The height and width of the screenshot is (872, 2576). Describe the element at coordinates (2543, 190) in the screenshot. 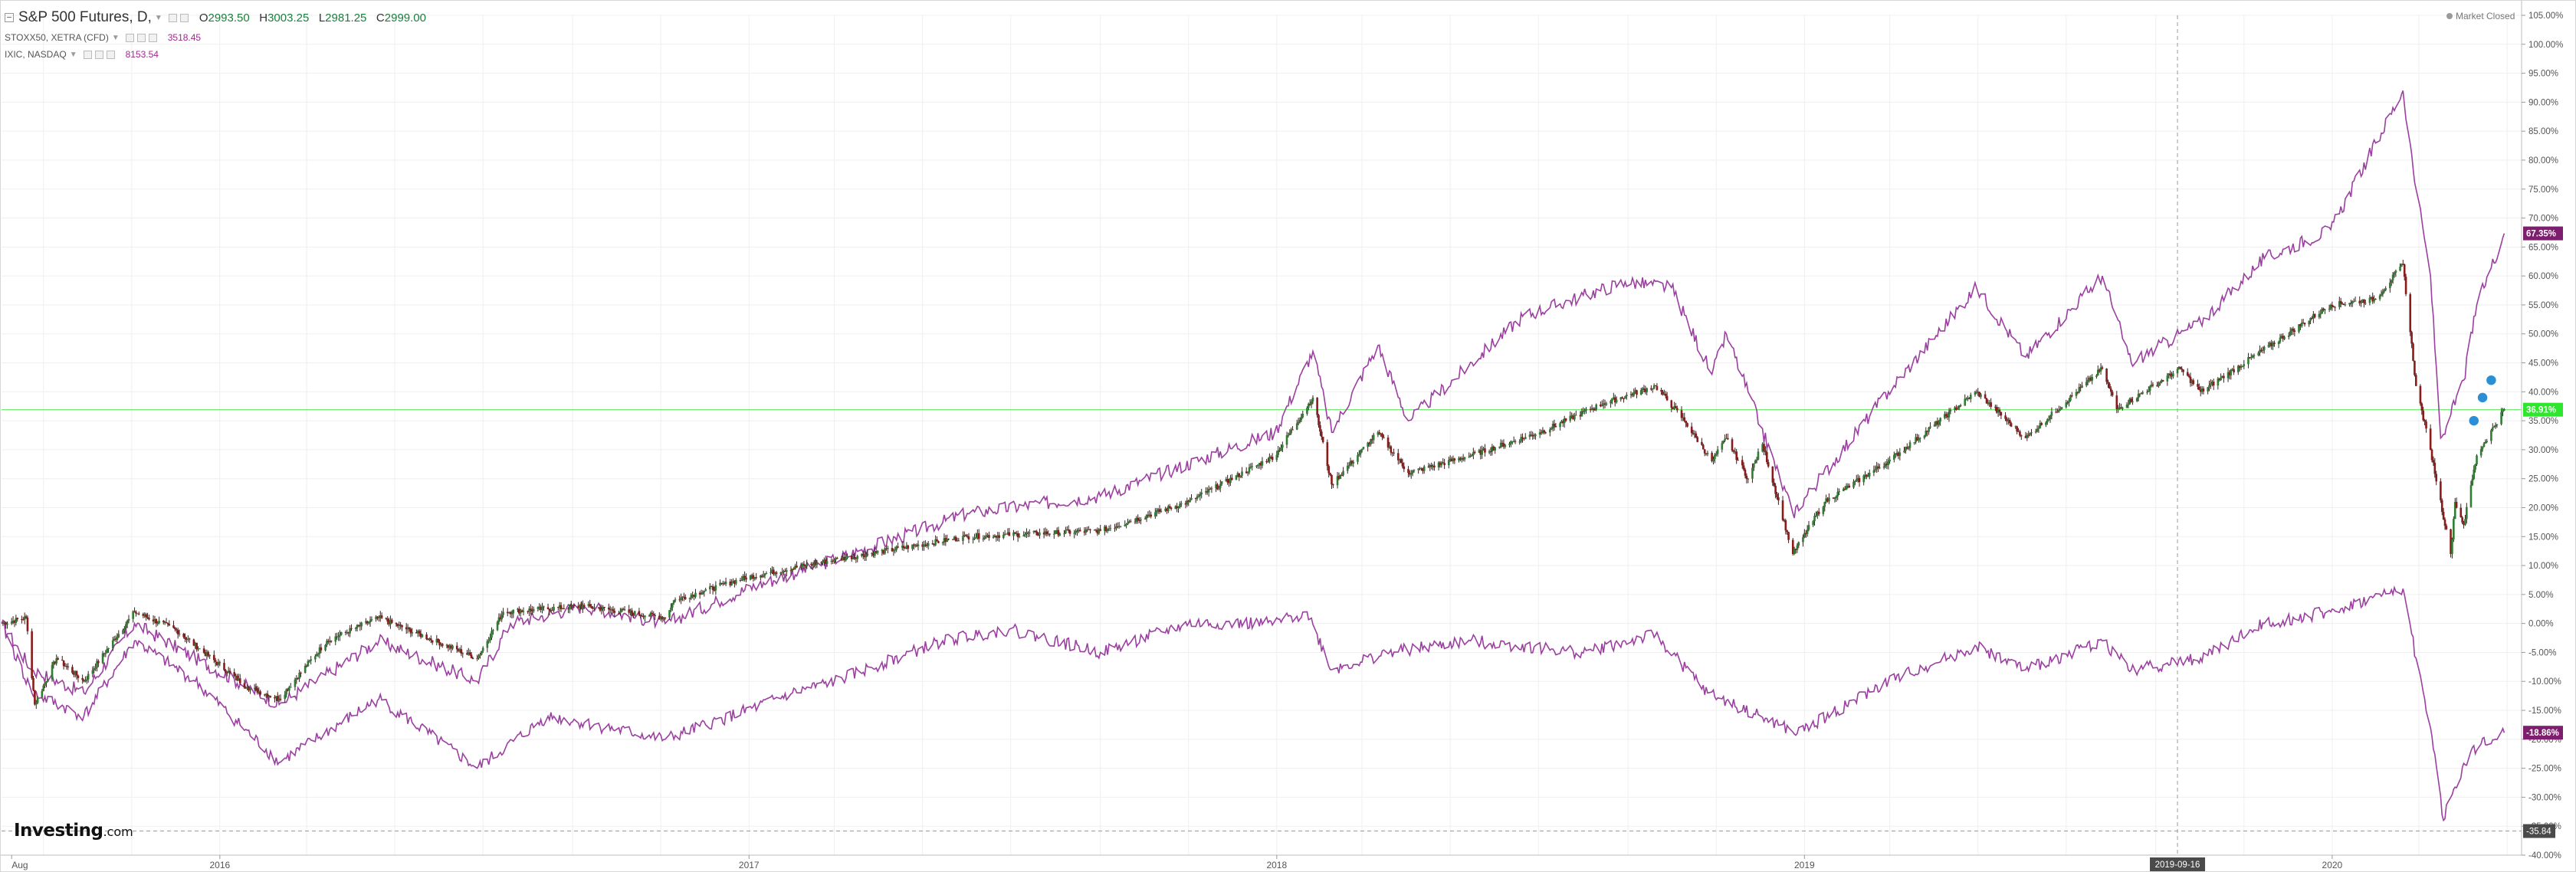

I see `y-tick-label: 75.00%` at that location.